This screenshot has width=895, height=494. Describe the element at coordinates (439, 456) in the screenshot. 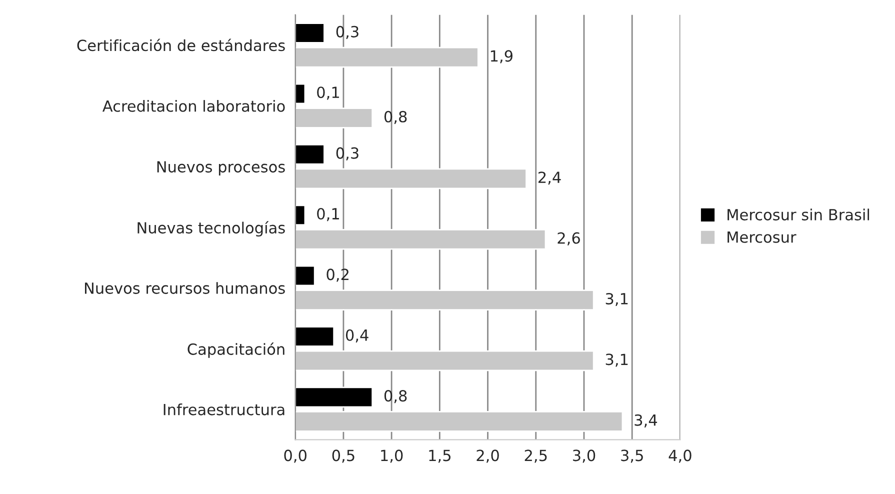

I see `x-tick-label: 1,5` at that location.